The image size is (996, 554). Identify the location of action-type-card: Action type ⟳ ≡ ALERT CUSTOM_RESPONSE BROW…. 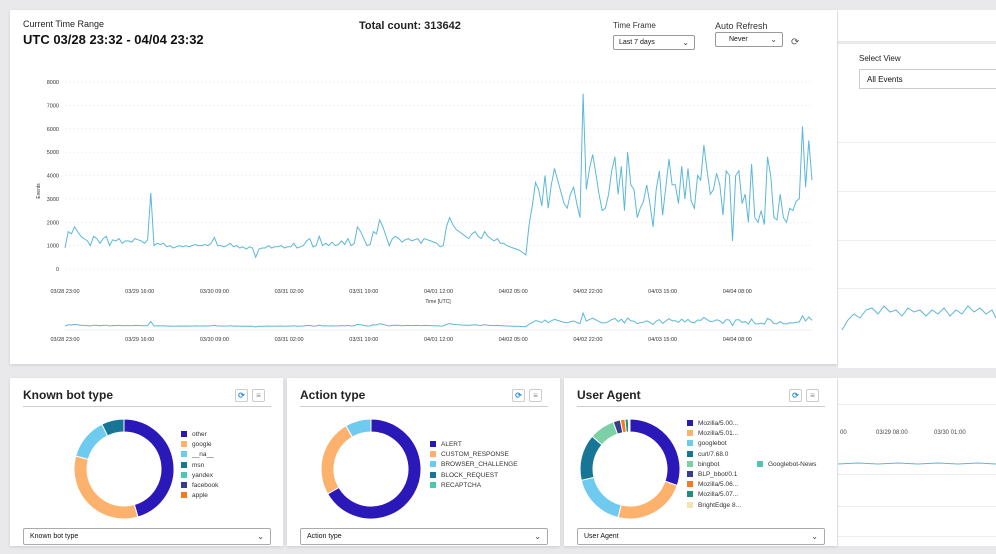
(423, 462).